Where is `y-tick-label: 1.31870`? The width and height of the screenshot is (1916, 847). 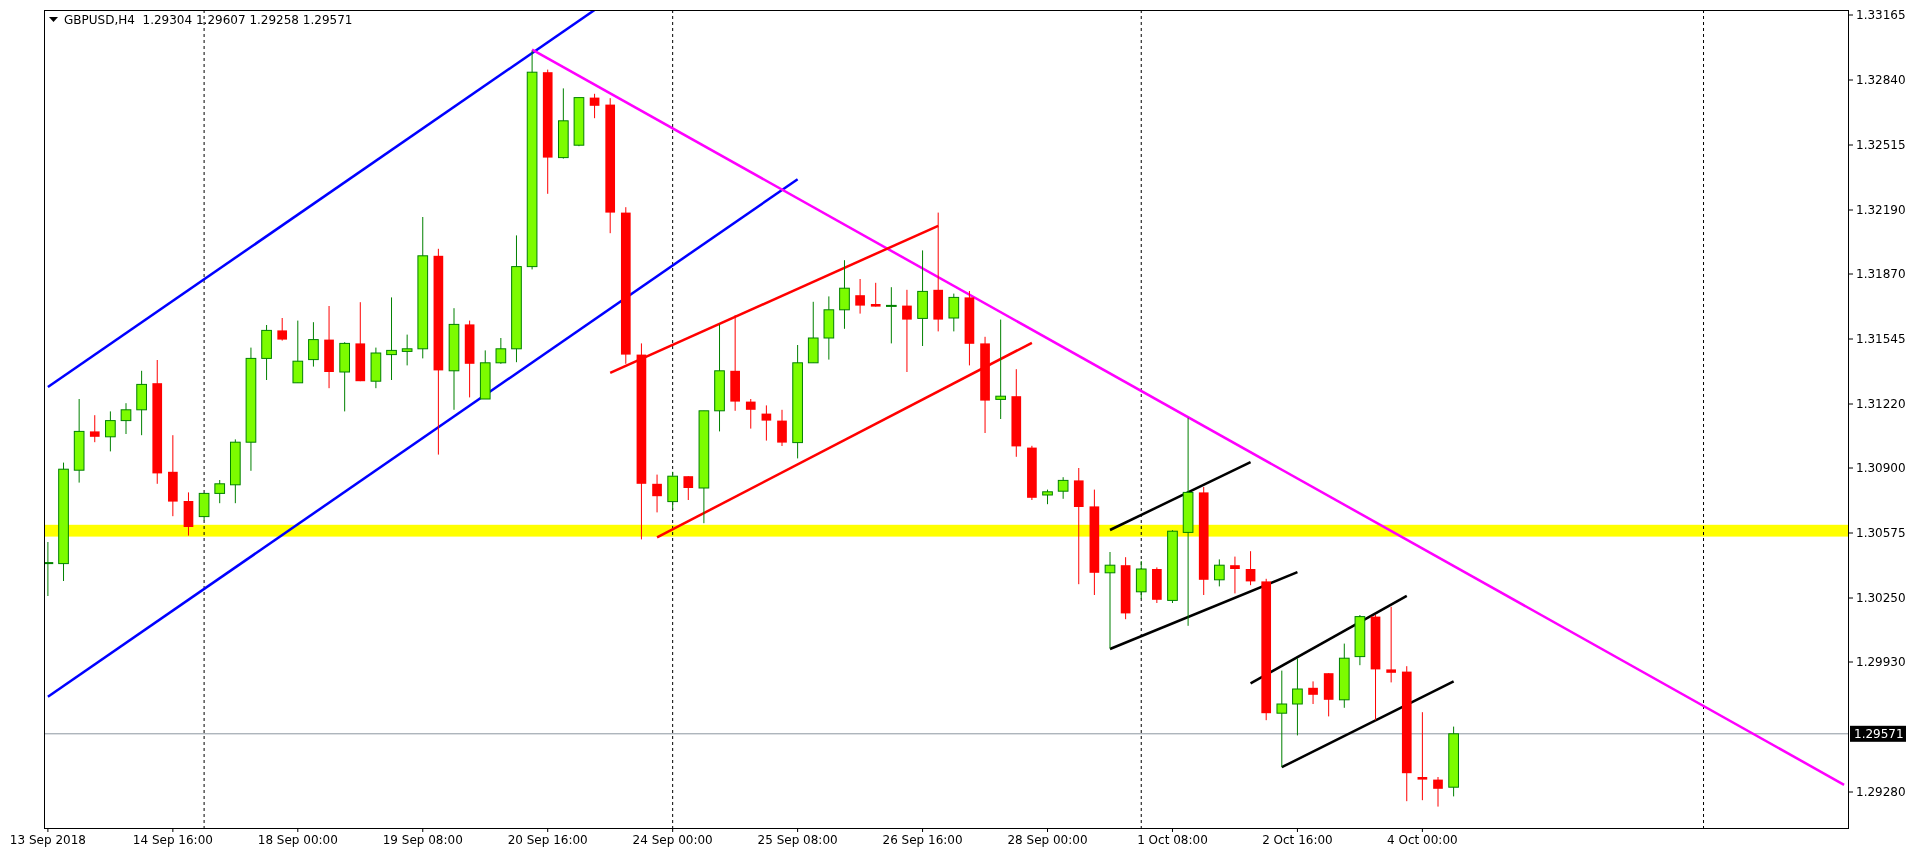
y-tick-label: 1.31870 is located at coordinates (1881, 274).